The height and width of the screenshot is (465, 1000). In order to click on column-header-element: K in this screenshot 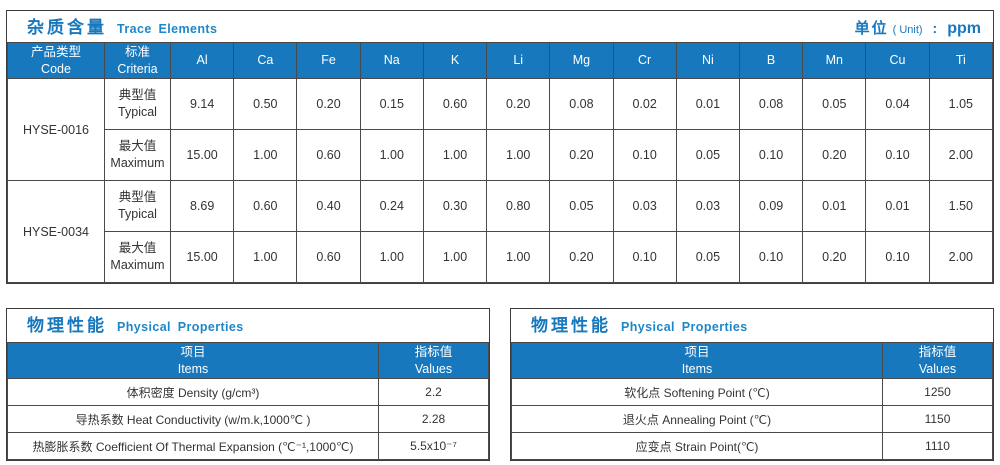, I will do `click(455, 60)`.